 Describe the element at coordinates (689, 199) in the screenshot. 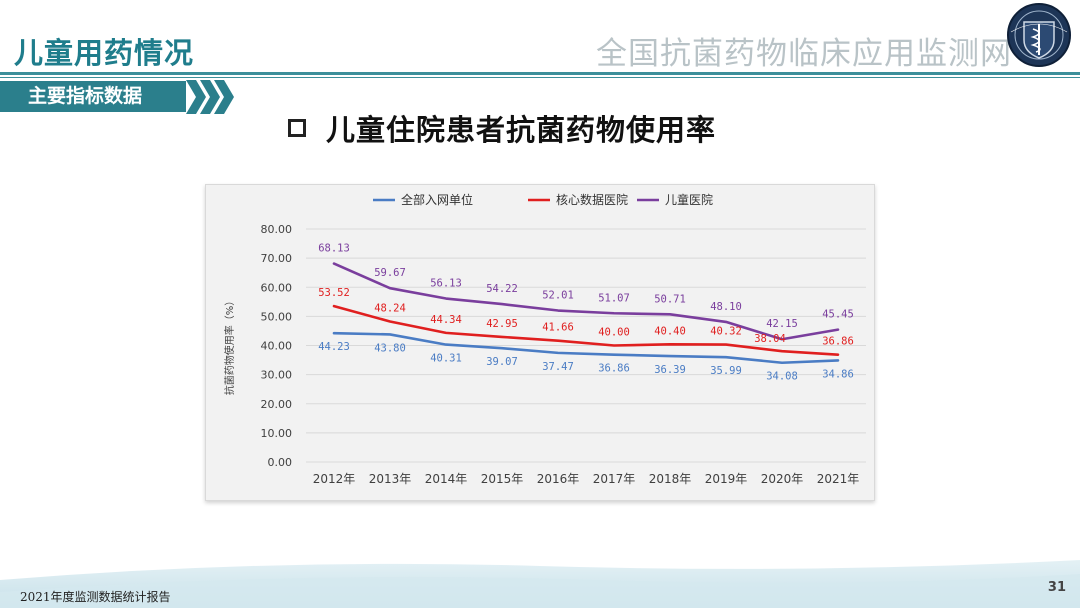

I see `legend-label-3: 儿童医院` at that location.